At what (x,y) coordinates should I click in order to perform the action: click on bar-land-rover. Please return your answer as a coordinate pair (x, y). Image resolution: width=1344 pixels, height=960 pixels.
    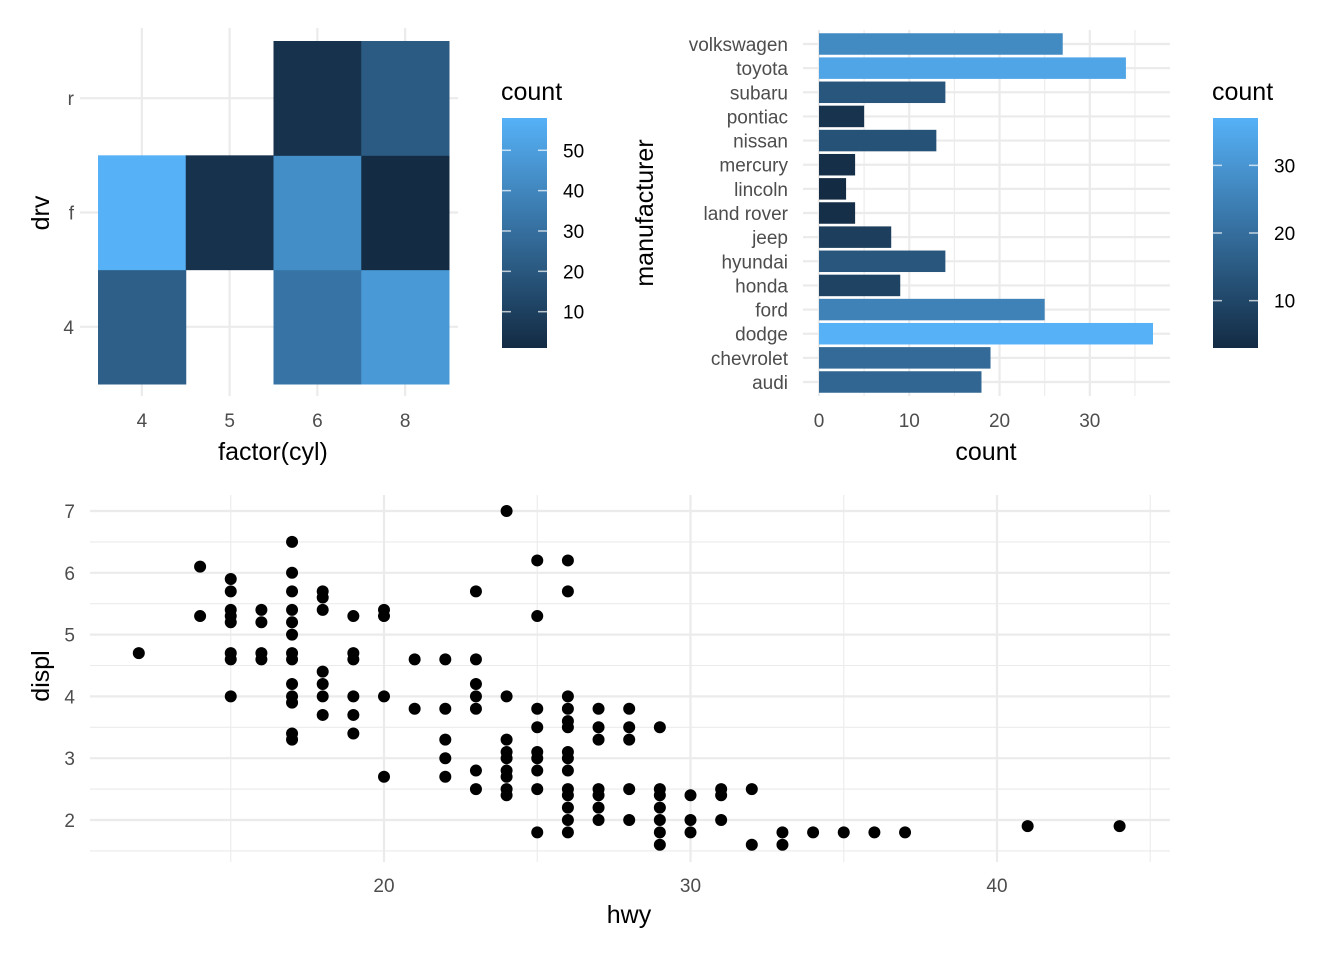
    Looking at the image, I should click on (837, 213).